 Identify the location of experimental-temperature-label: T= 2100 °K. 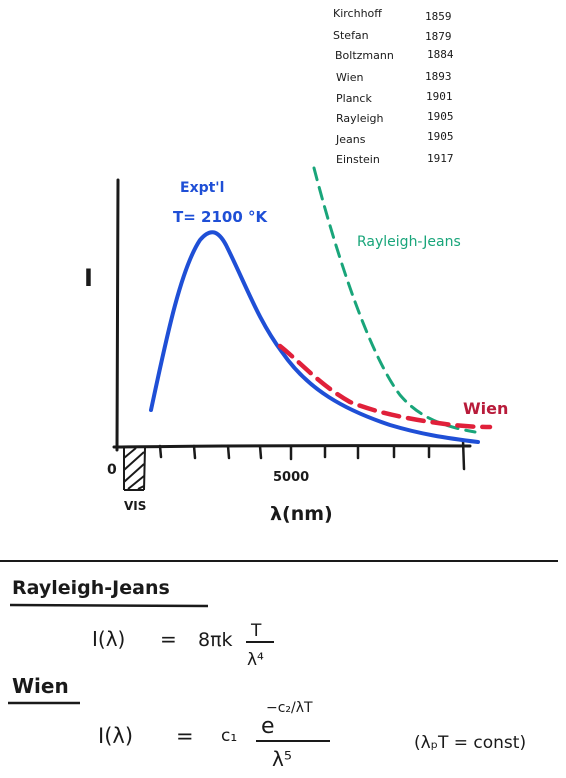
(220, 217).